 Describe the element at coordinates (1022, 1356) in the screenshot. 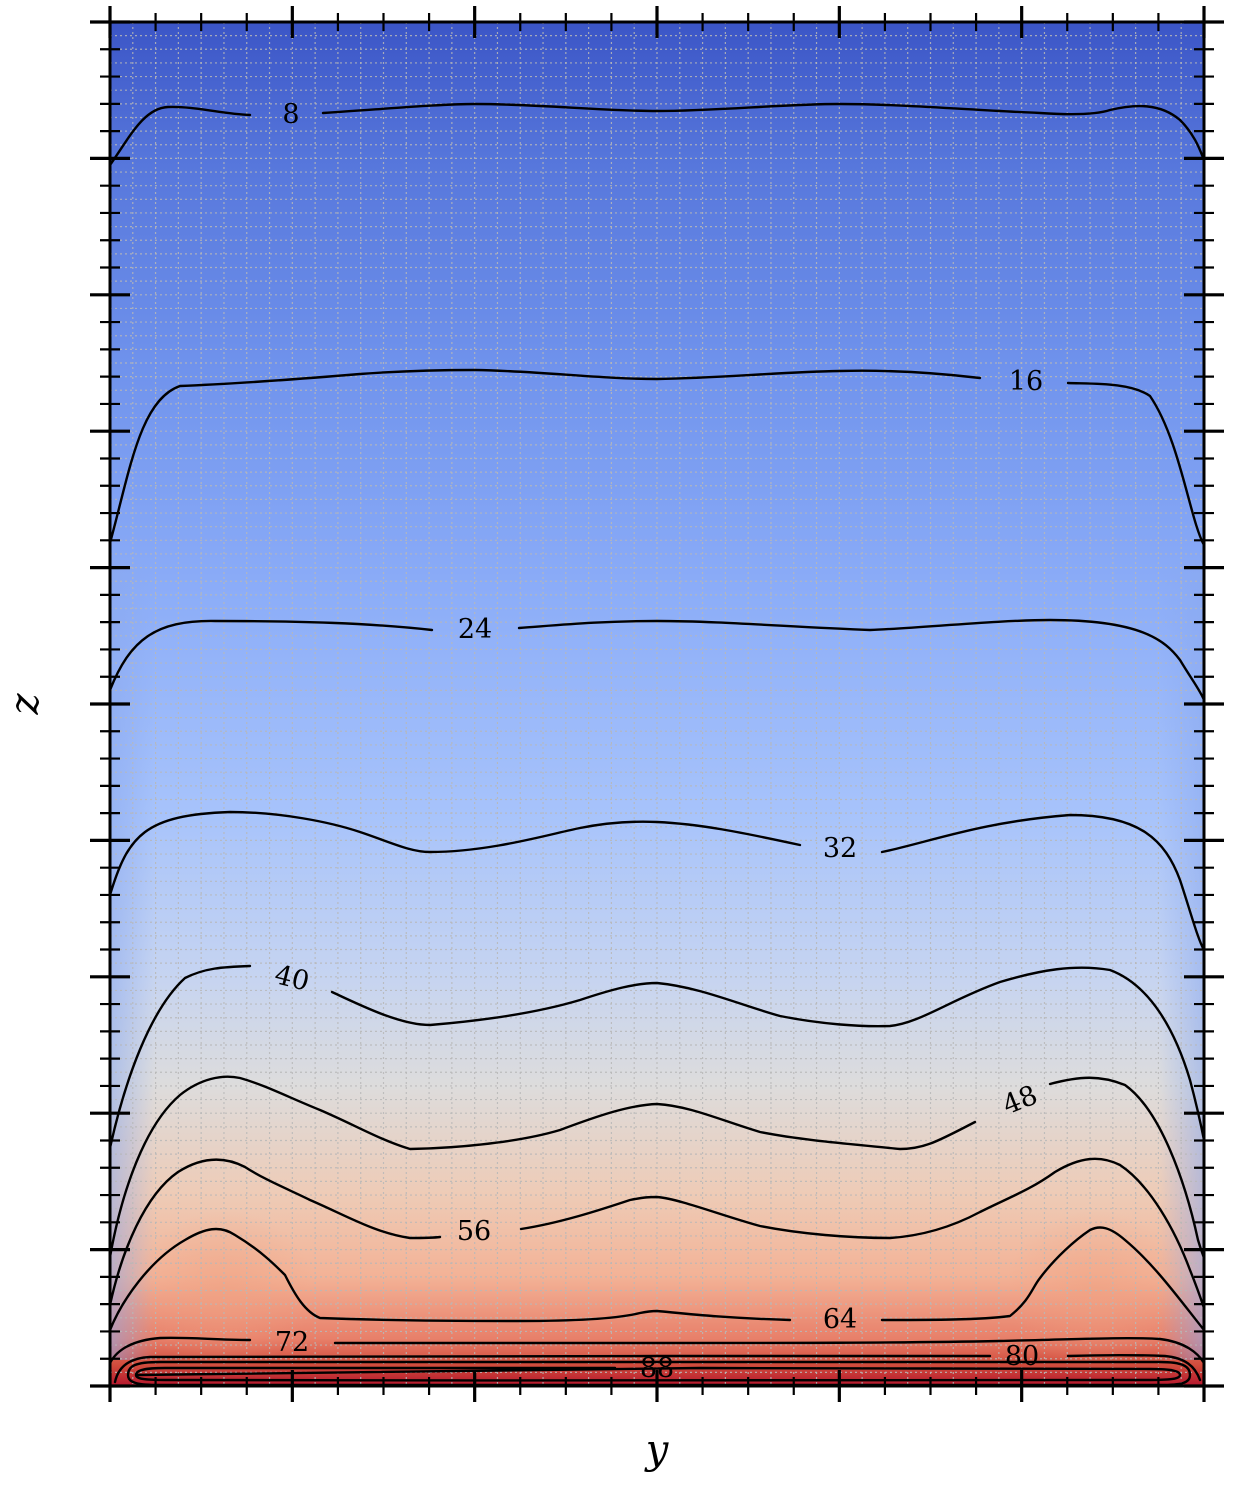

I see `contour-label-80: 80` at that location.